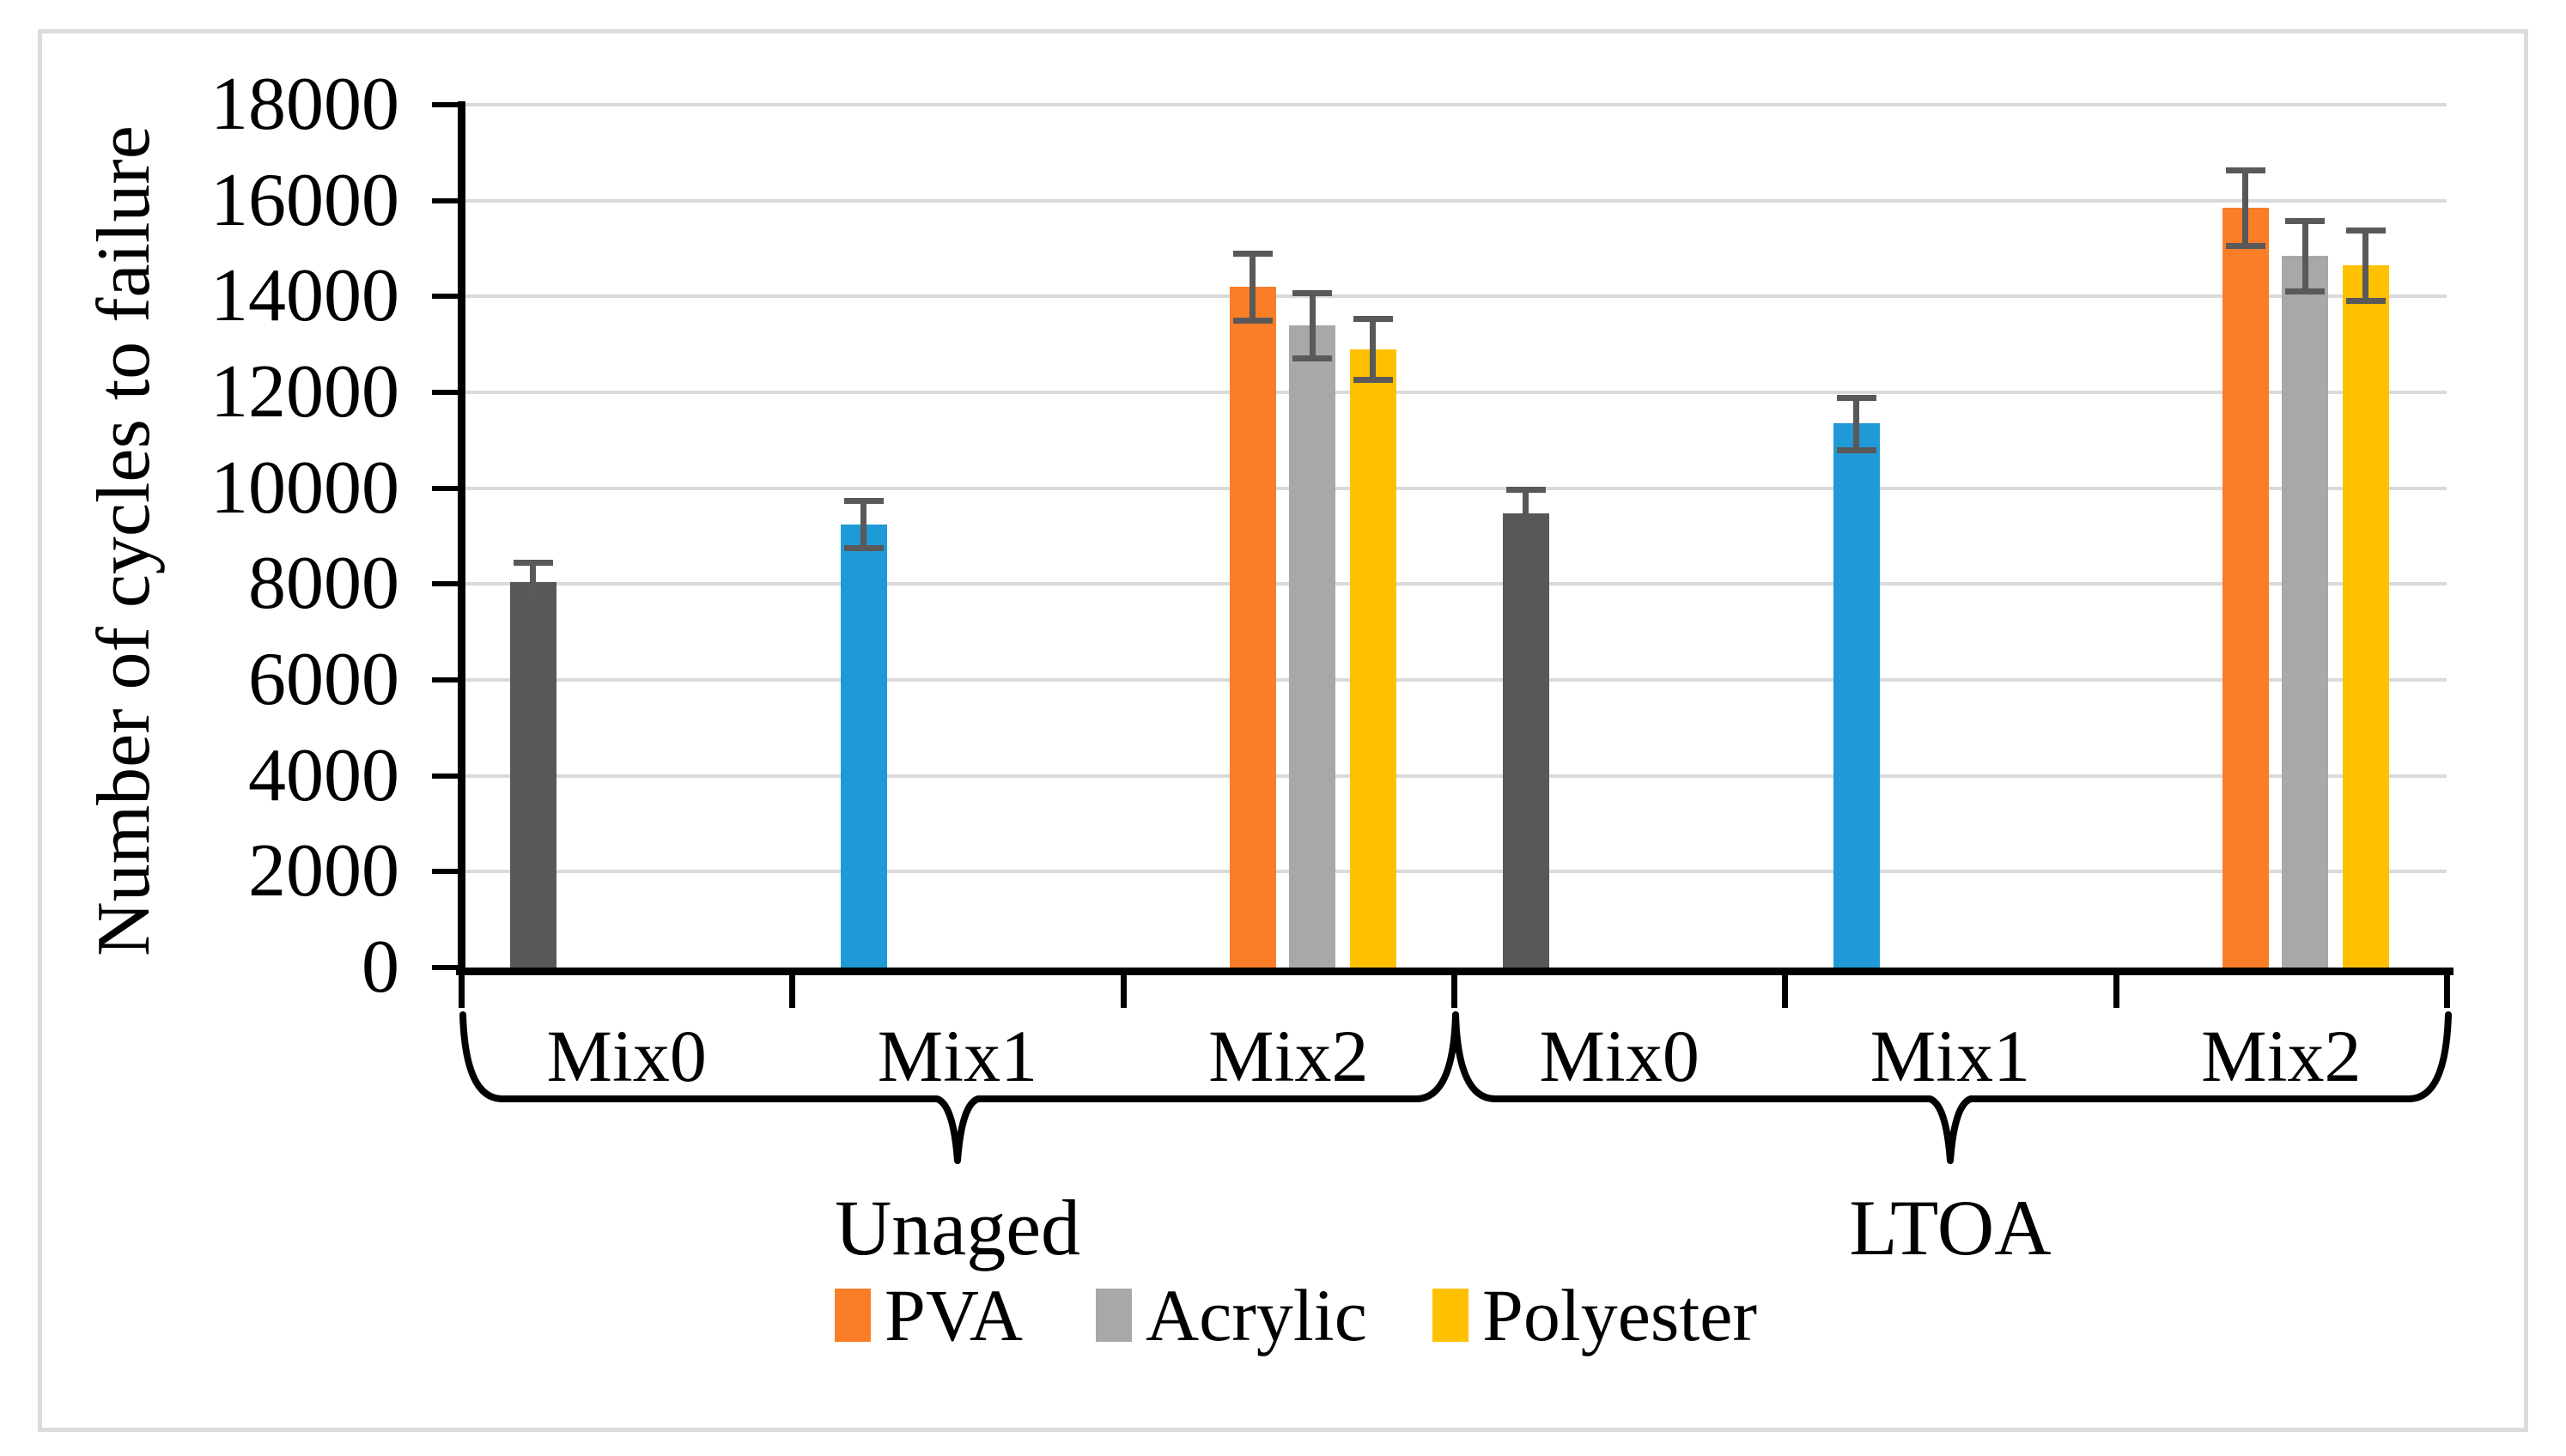 The image size is (2566, 1456). I want to click on y-tick-label: 4000, so click(323, 775).